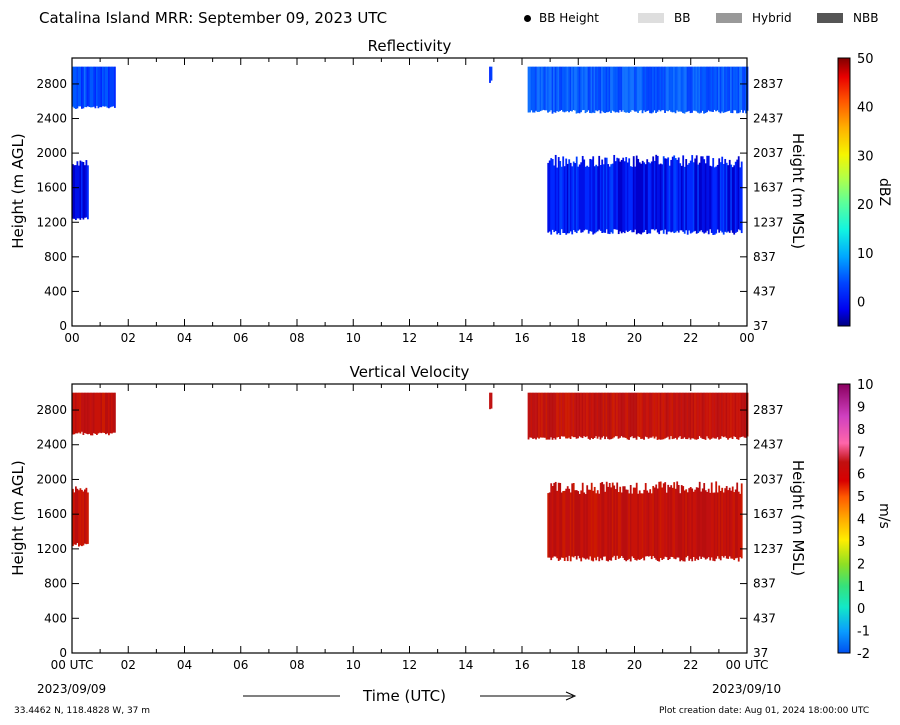  Describe the element at coordinates (768, 84) in the screenshot. I see `ytick-right-label: 2837` at that location.